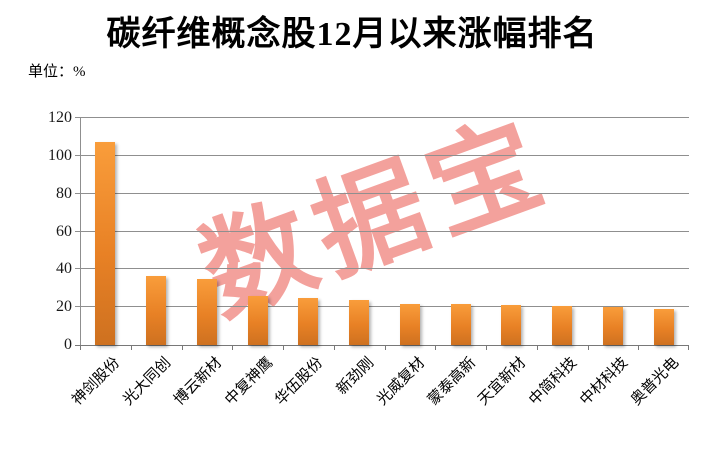 The width and height of the screenshot is (704, 454). I want to click on bar-华伍股份, so click(308, 321).